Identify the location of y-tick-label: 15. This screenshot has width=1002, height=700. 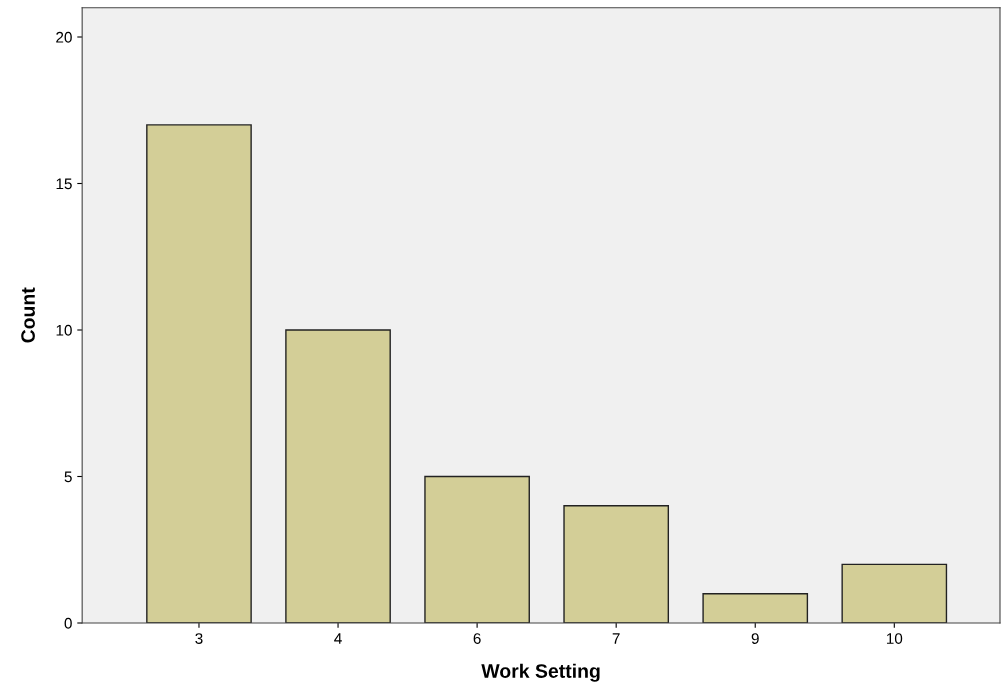
(64, 184).